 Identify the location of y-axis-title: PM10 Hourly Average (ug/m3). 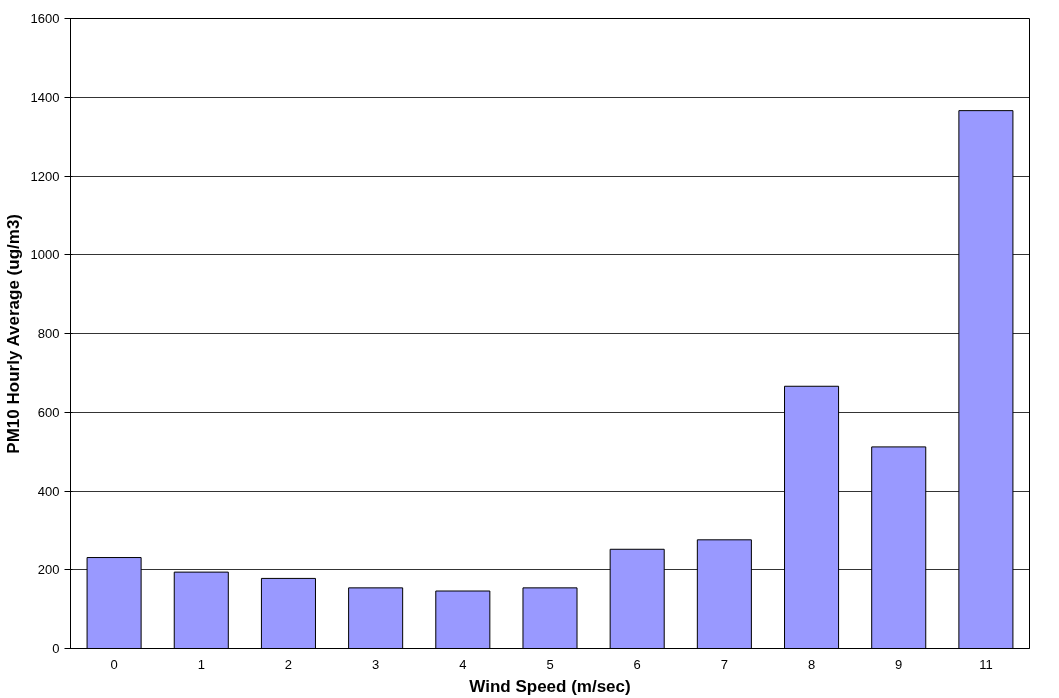
(13, 333).